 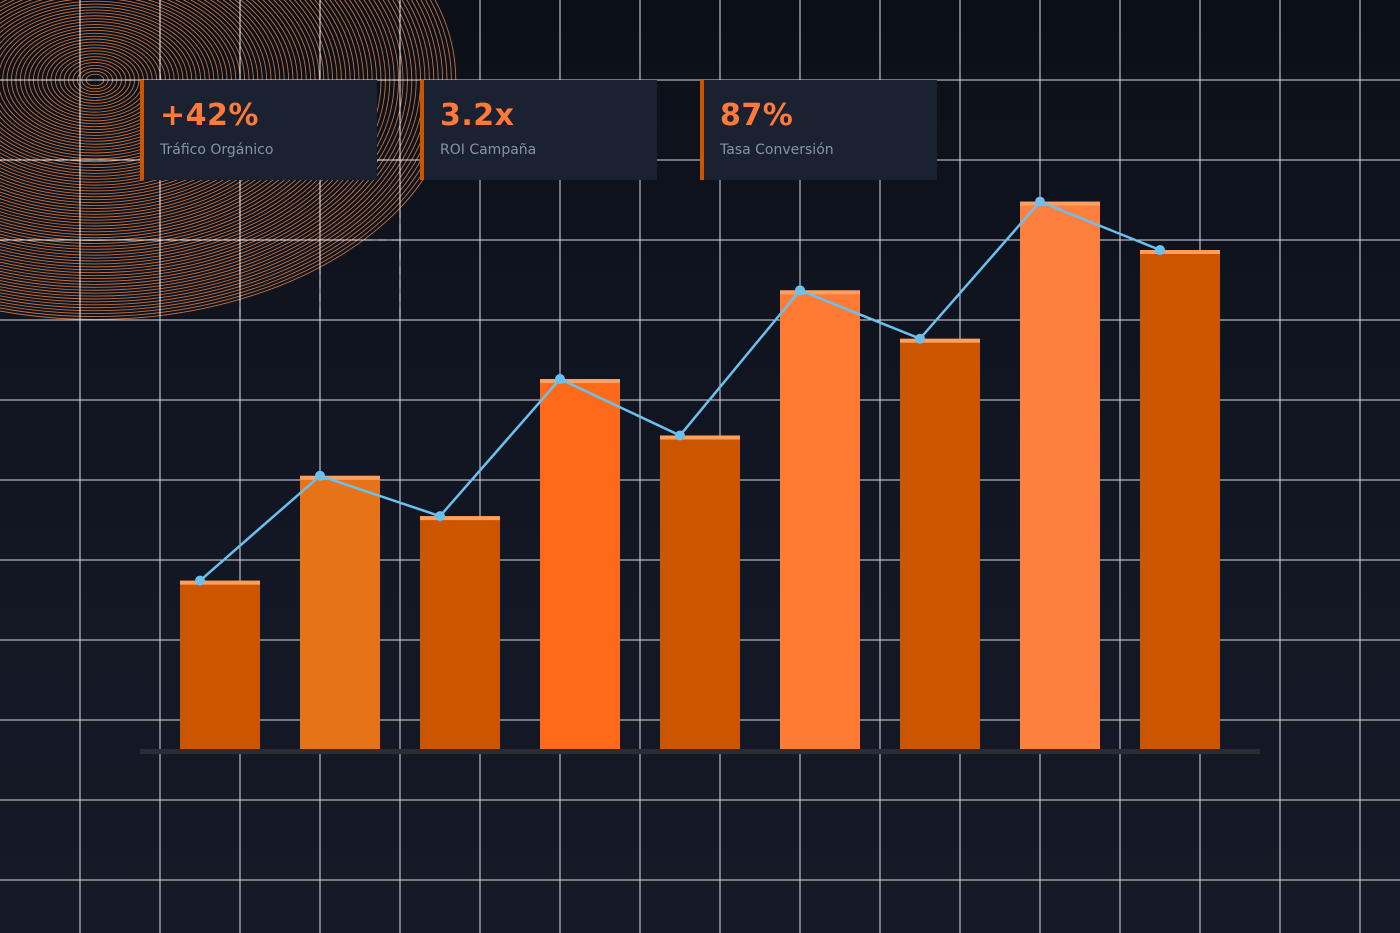 What do you see at coordinates (488, 150) in the screenshot?
I see `kpi-label: ROI Campaña` at bounding box center [488, 150].